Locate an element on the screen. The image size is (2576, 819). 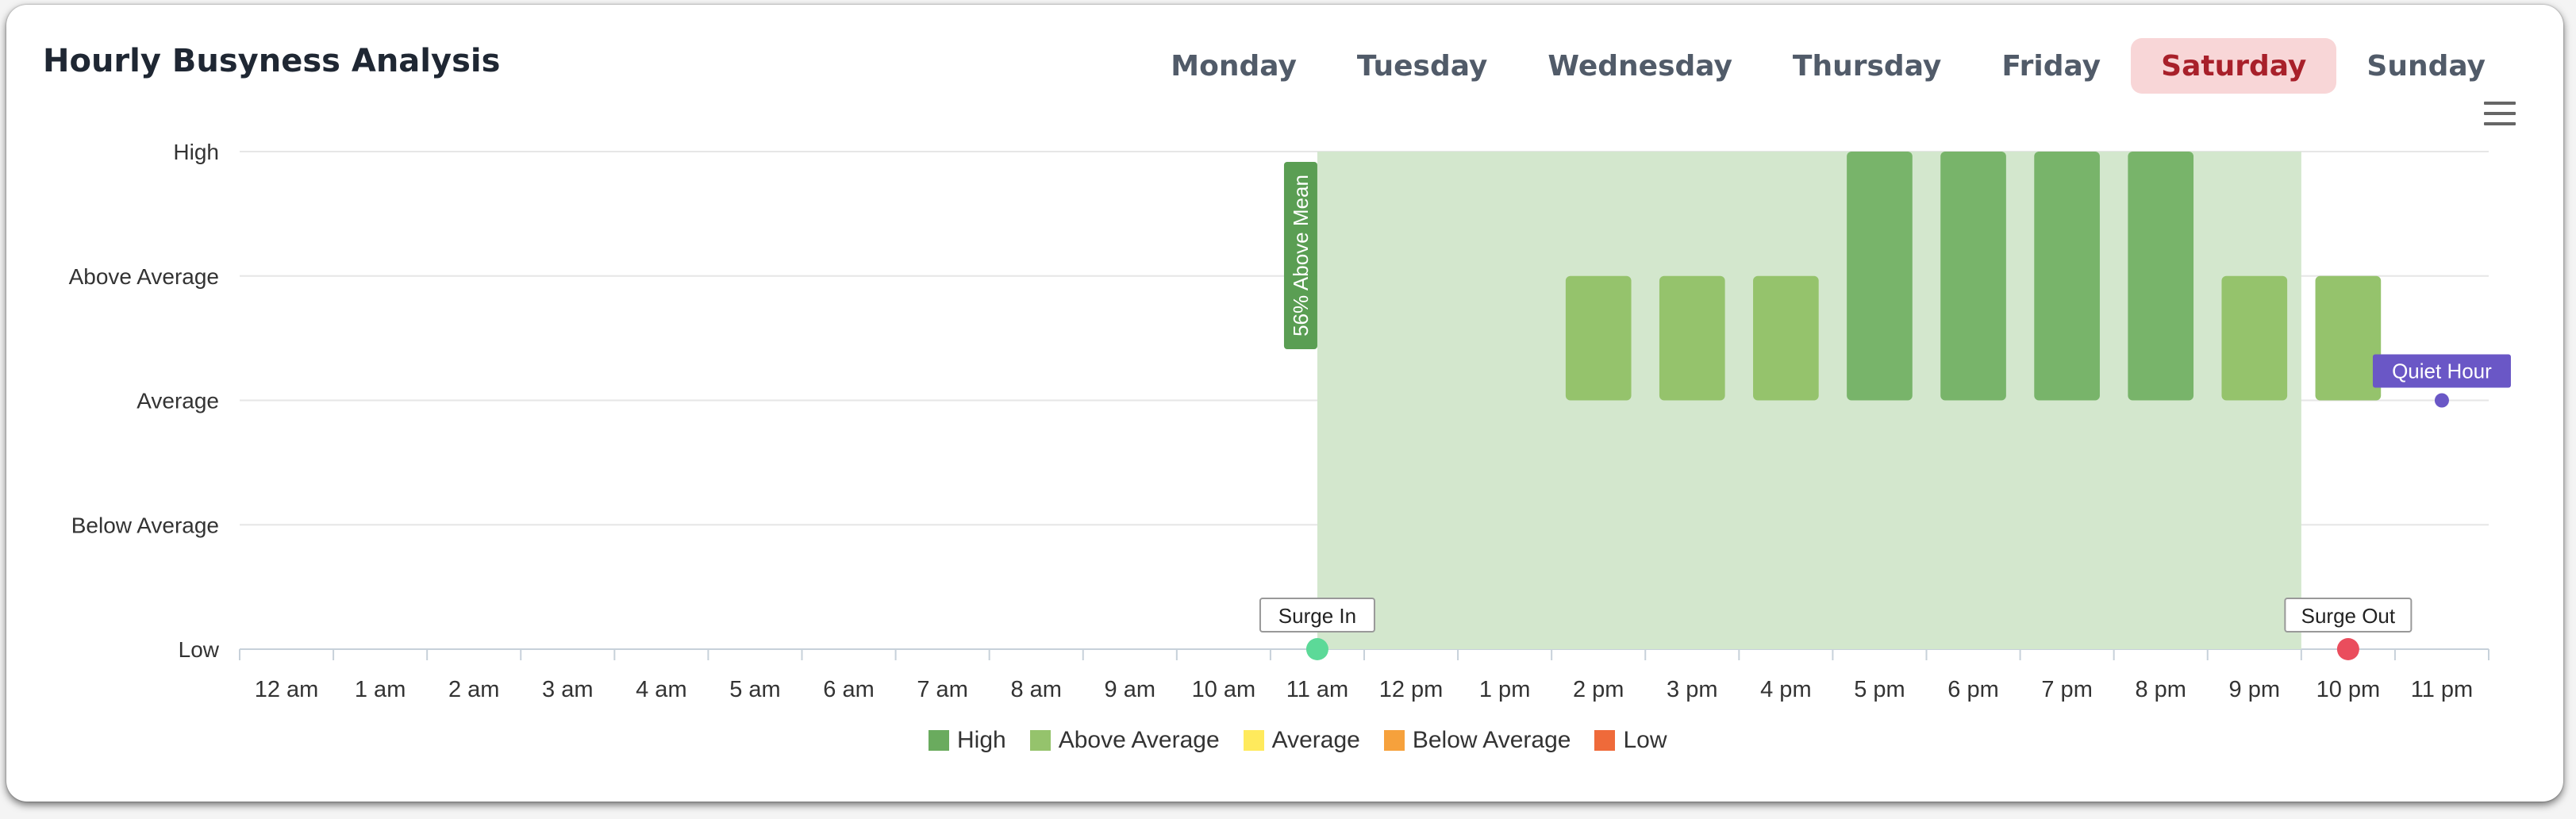
surge-band-label: 56% Above Mean is located at coordinates (1301, 255).